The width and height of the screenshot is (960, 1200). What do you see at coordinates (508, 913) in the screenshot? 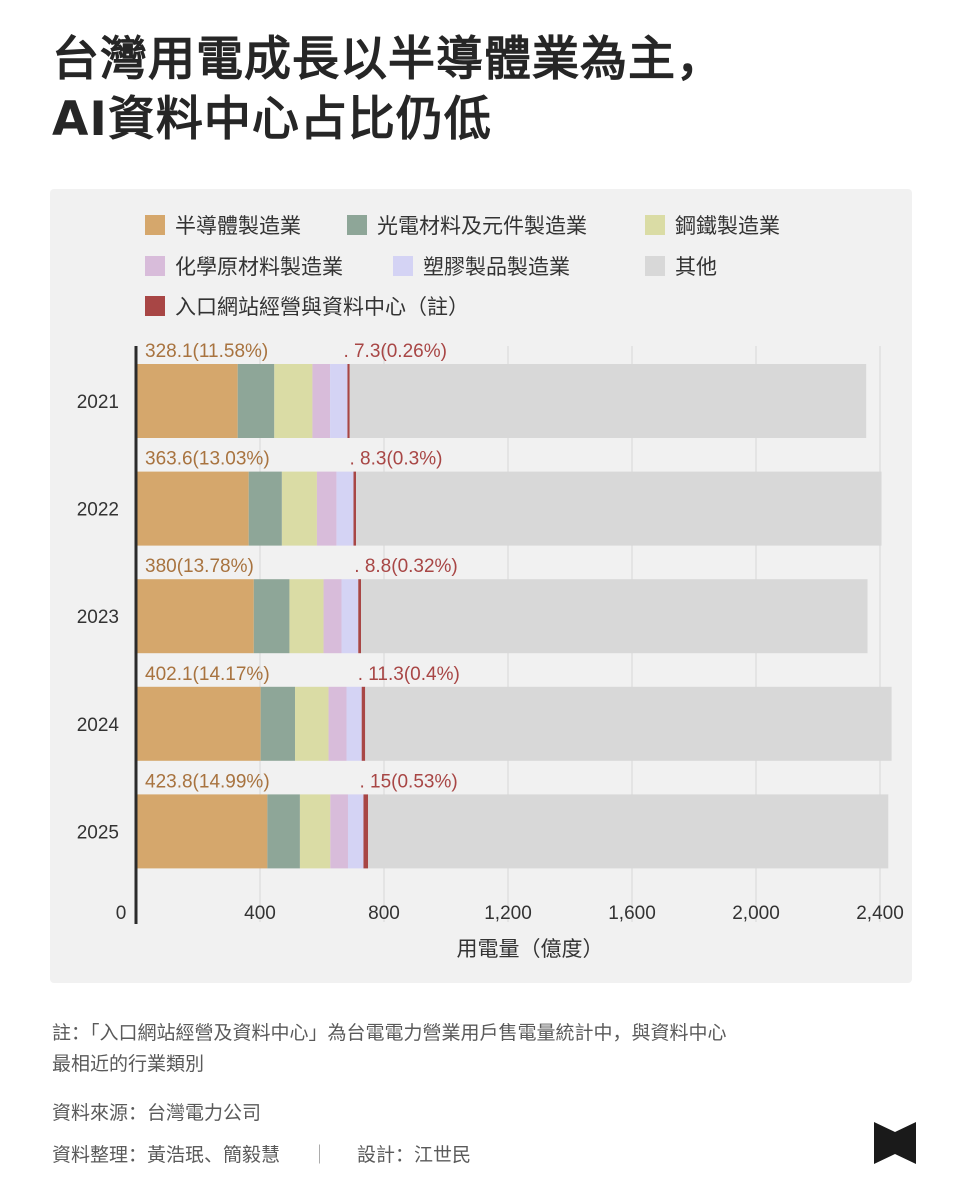
I see `x-tick-label: 1,200` at bounding box center [508, 913].